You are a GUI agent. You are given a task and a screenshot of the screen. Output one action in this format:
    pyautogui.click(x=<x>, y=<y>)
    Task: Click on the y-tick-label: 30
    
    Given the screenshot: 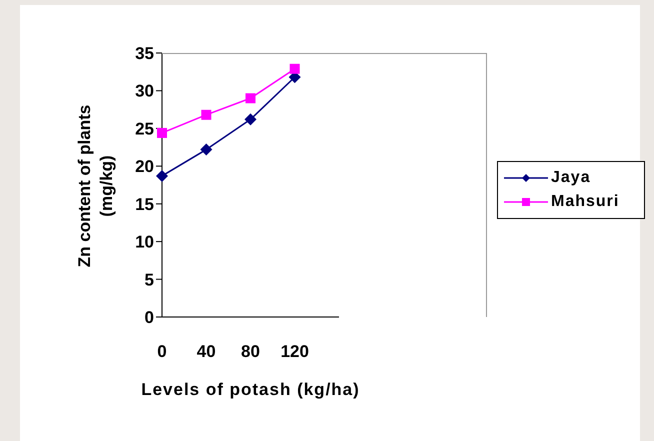 What is the action you would take?
    pyautogui.click(x=144, y=91)
    